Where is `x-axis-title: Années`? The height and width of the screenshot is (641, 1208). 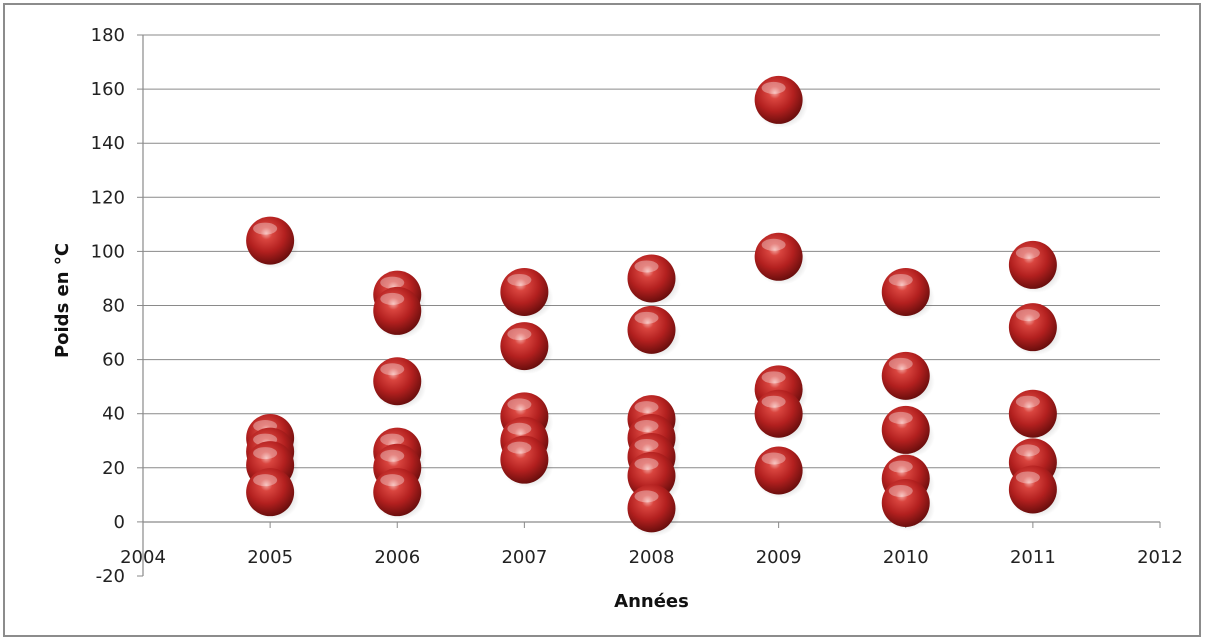
x-axis-title: Années is located at coordinates (651, 601).